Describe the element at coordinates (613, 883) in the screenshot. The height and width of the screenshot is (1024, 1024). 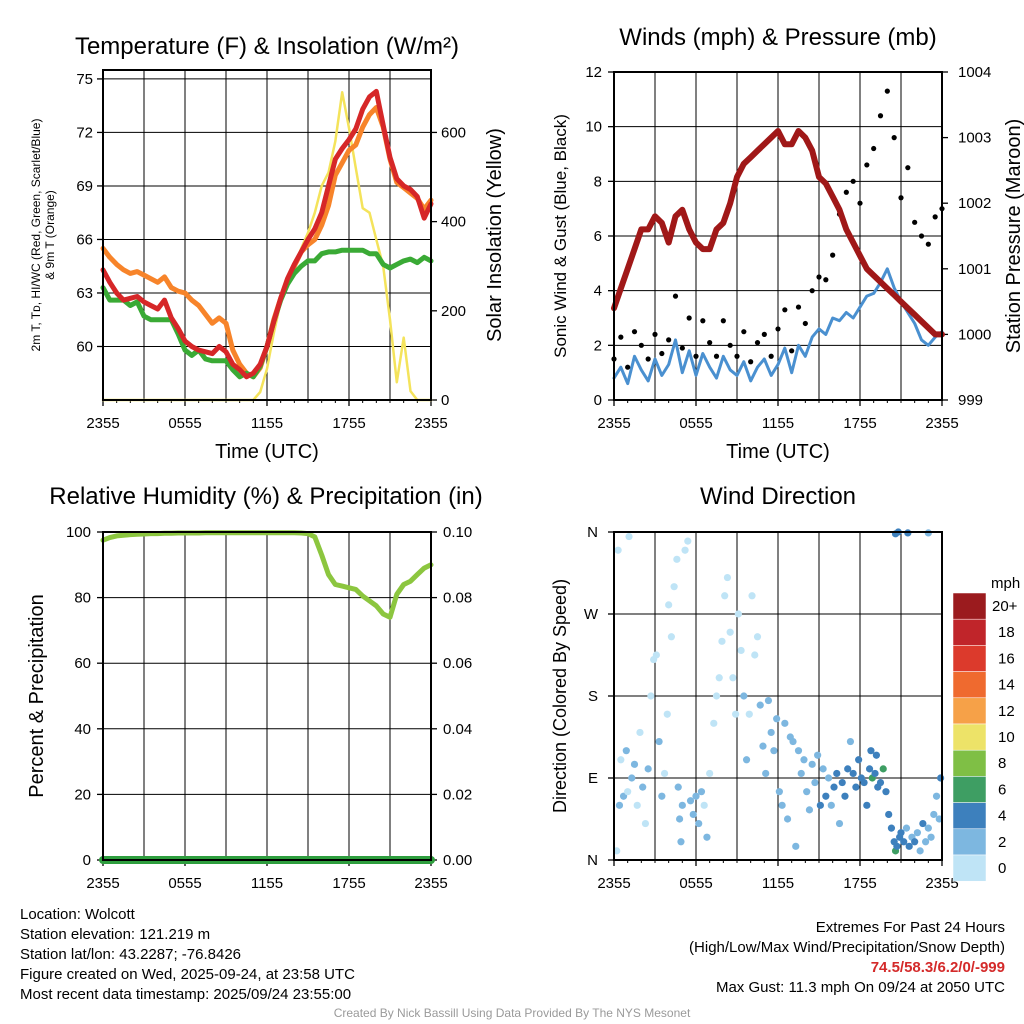
I see `dir-xtick-label: 2355` at that location.